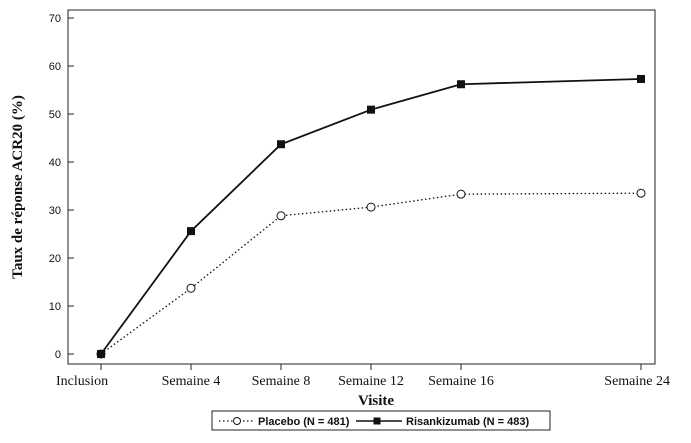 The width and height of the screenshot is (691, 443). I want to click on y-axis-ticks: 0 10 20 30 40 50 60 70, so click(61, 187).